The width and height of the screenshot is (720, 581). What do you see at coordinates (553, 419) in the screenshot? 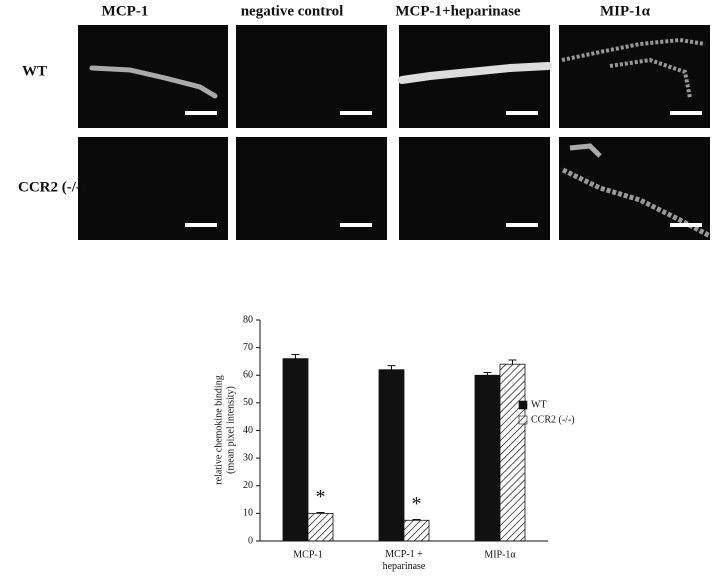
I see `legend-label: CCR2 (-/-)` at bounding box center [553, 419].